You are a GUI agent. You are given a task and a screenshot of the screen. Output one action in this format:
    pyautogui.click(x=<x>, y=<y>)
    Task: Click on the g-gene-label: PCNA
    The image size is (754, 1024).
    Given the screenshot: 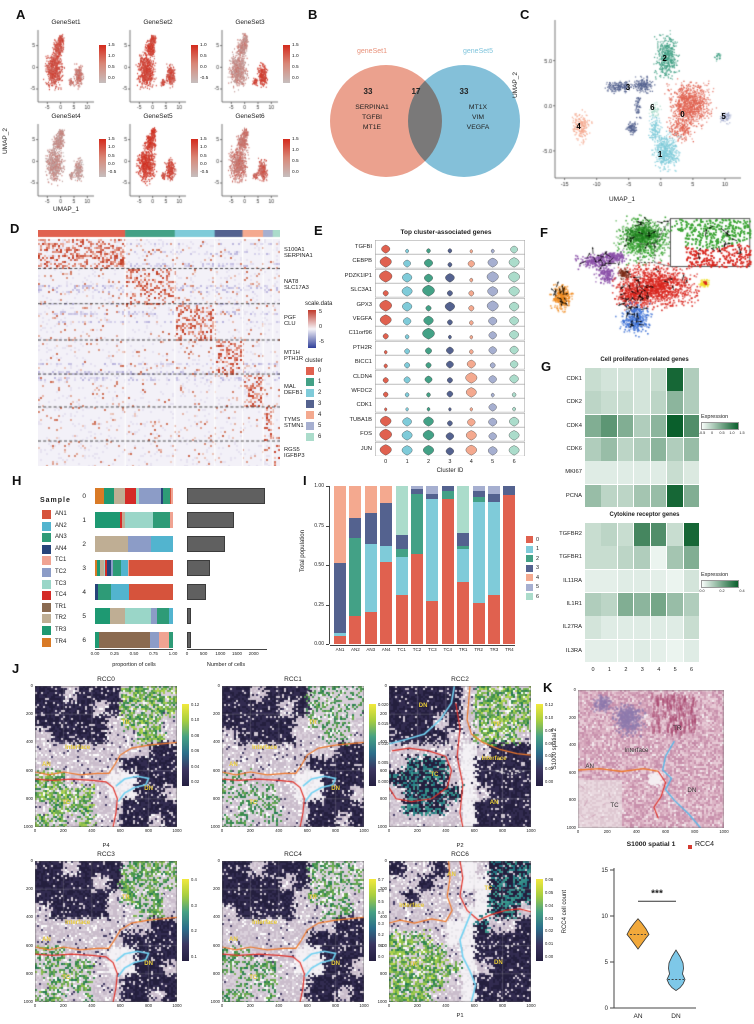 What is the action you would take?
    pyautogui.click(x=573, y=495)
    